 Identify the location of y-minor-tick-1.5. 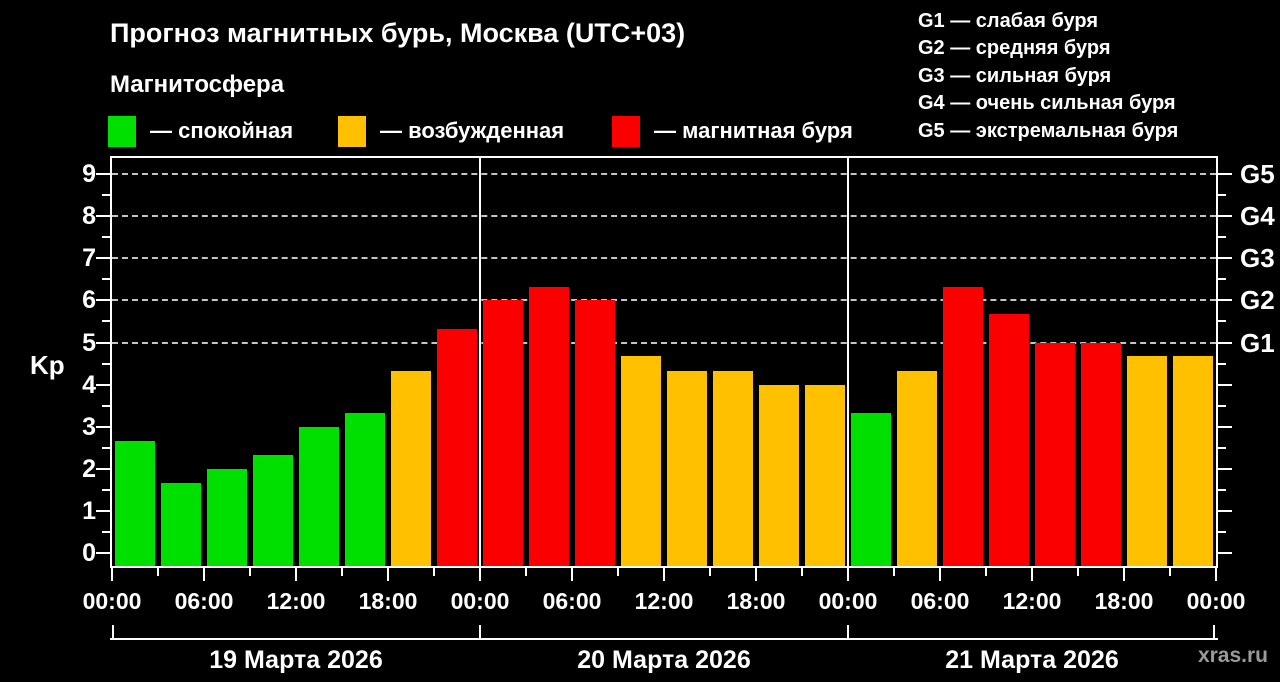
(106, 489).